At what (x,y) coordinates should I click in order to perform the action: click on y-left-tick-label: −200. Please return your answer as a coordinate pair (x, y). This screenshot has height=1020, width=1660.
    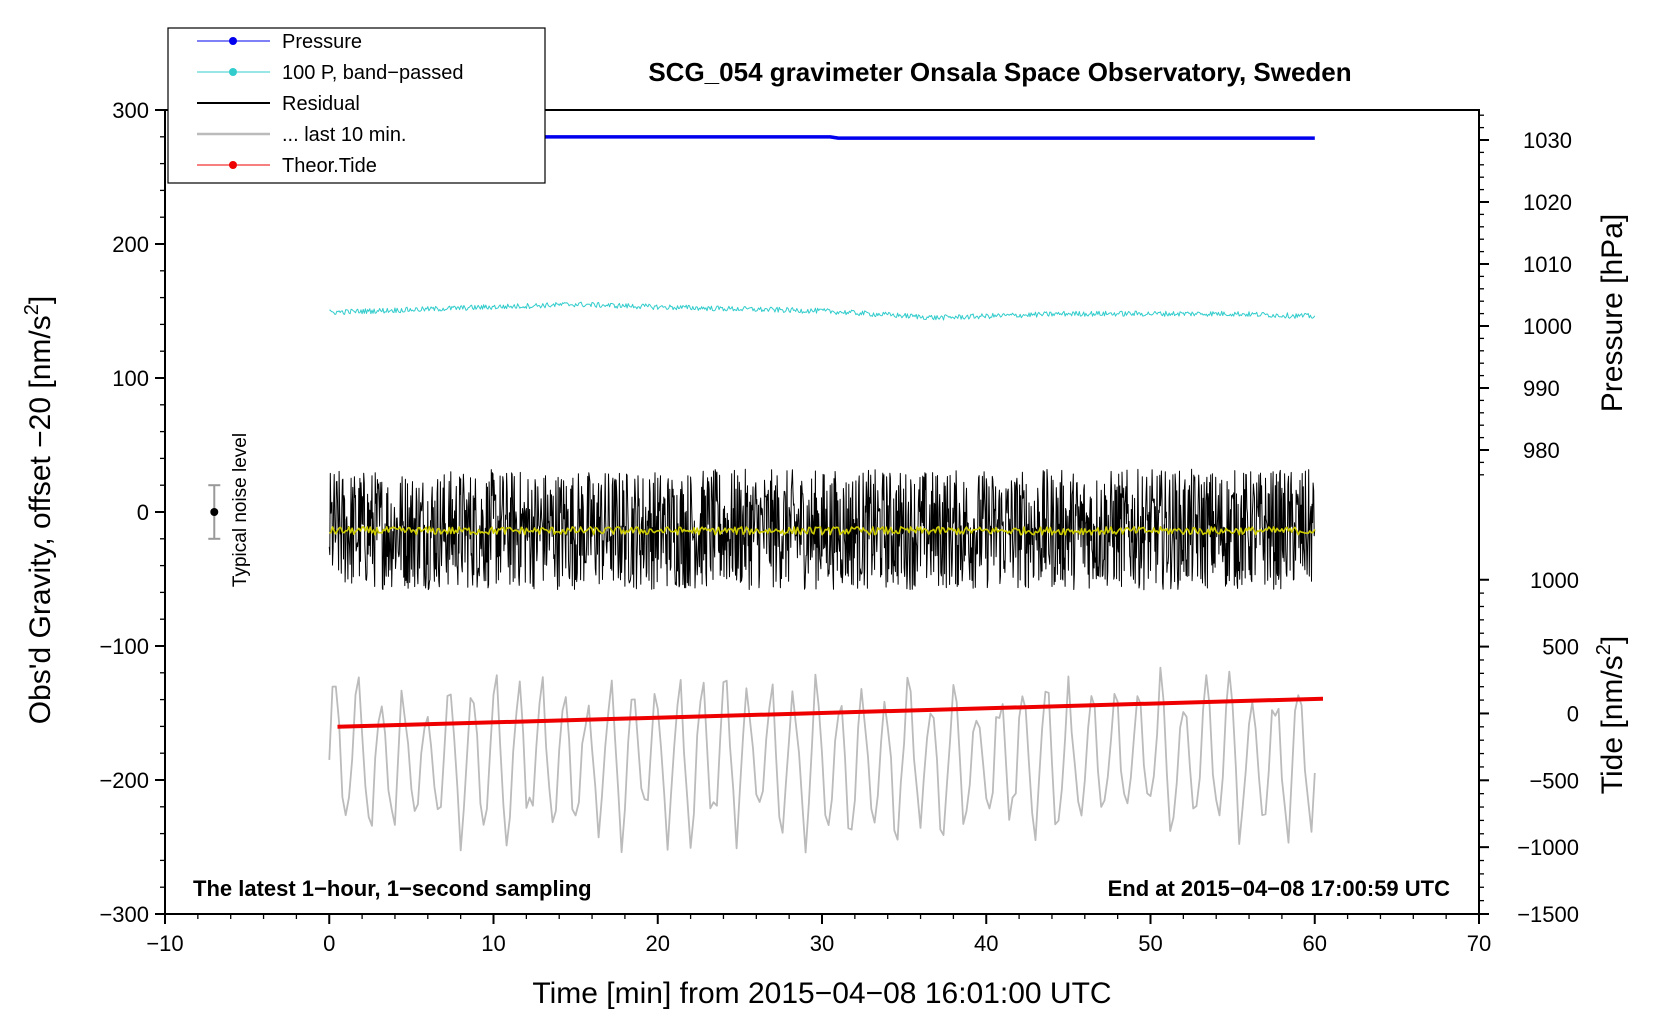
    Looking at the image, I should click on (124, 780).